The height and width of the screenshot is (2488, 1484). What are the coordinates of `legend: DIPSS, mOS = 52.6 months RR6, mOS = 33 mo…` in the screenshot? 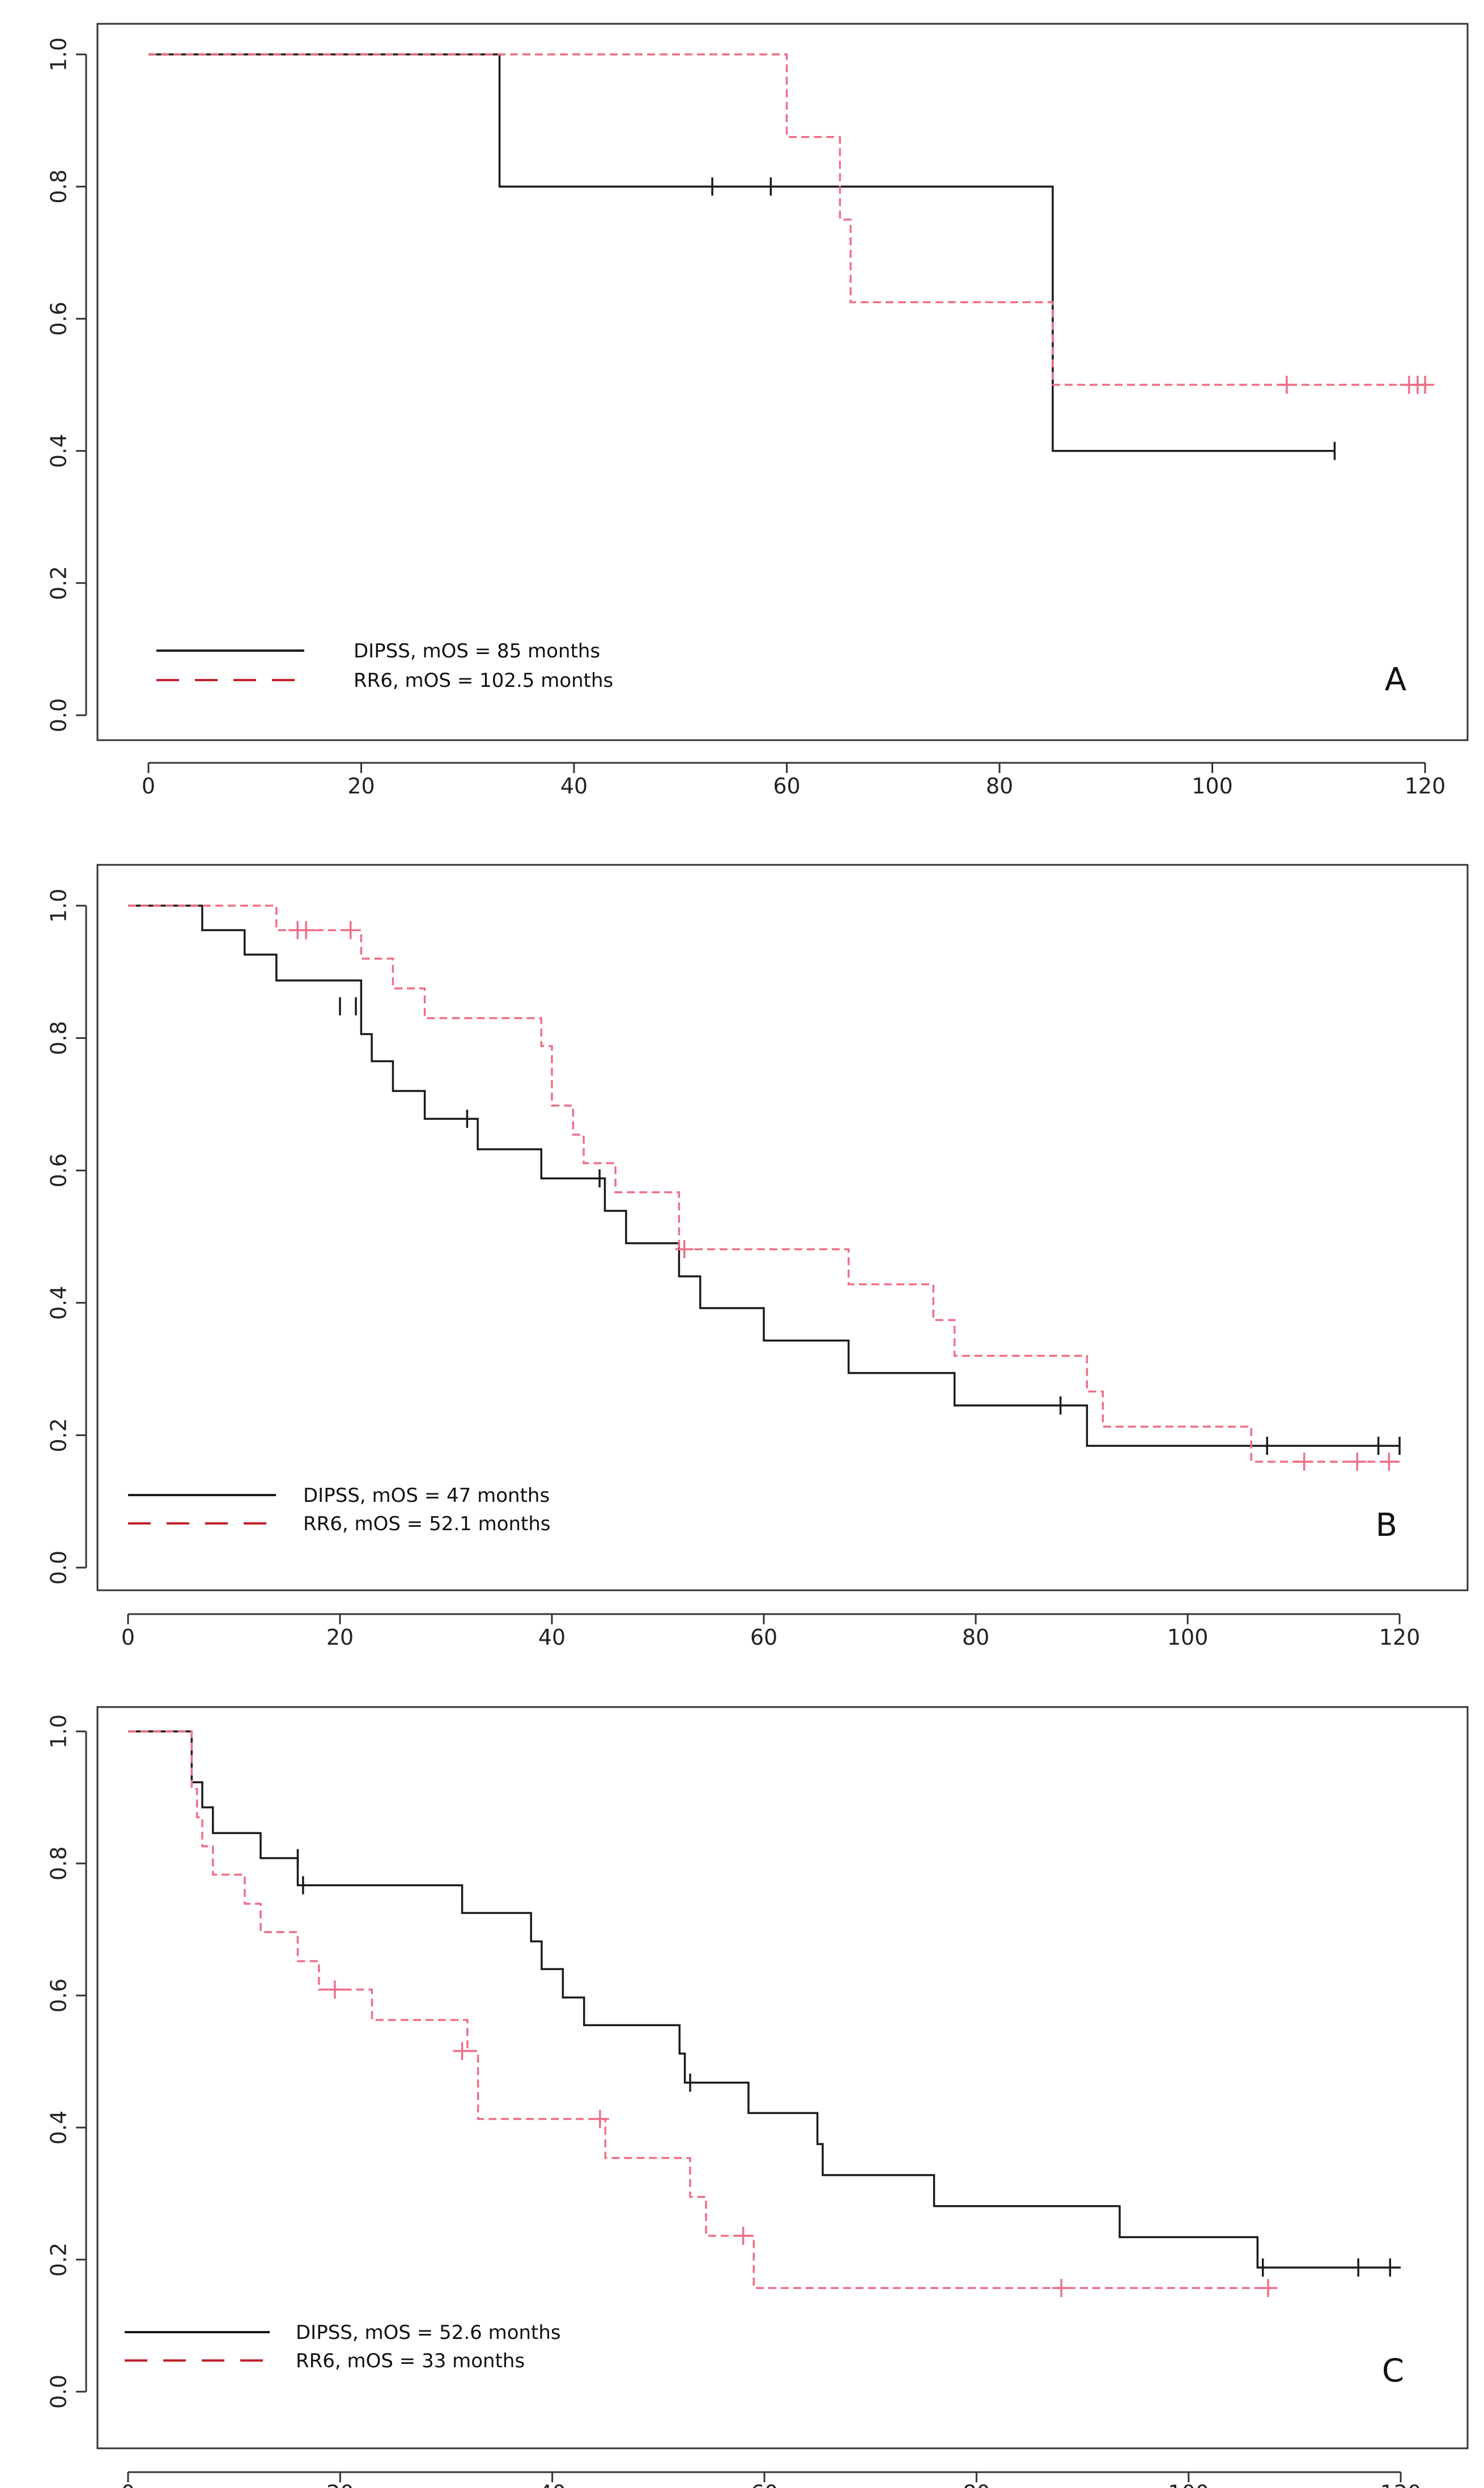 It's located at (343, 2347).